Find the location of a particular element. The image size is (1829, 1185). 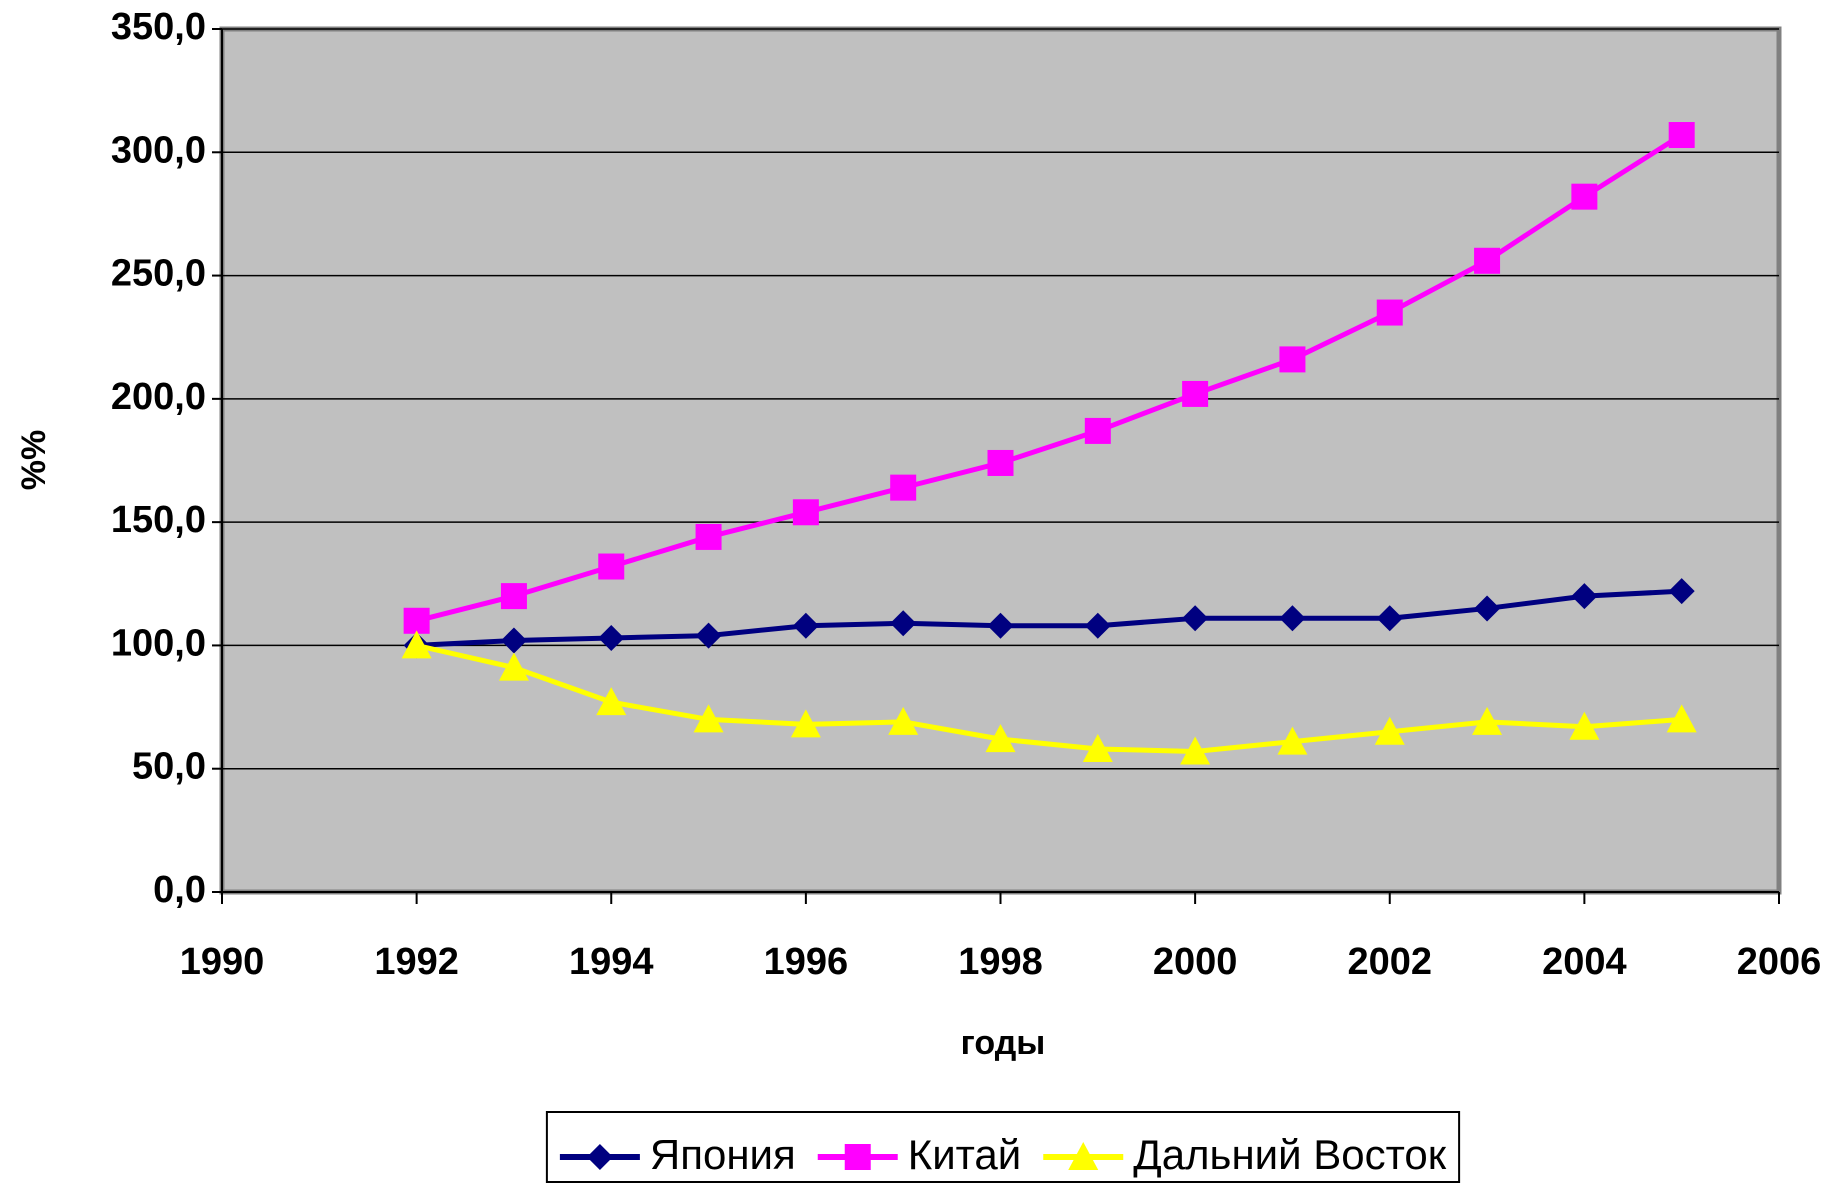

legend-item: Япония is located at coordinates (677, 1154).